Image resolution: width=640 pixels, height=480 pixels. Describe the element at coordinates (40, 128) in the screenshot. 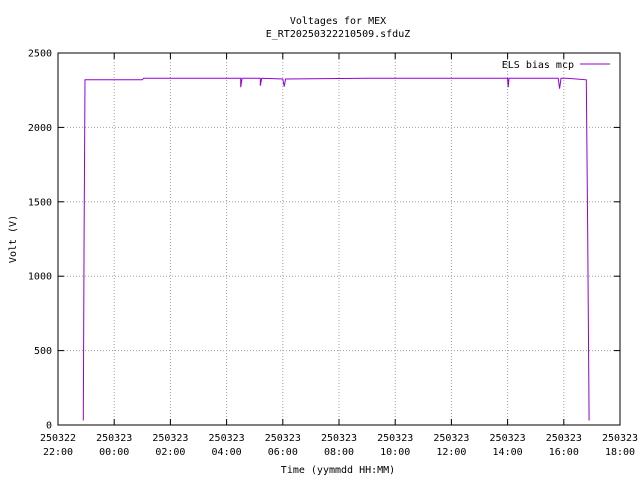

I see `y-tick-label: 2000` at that location.